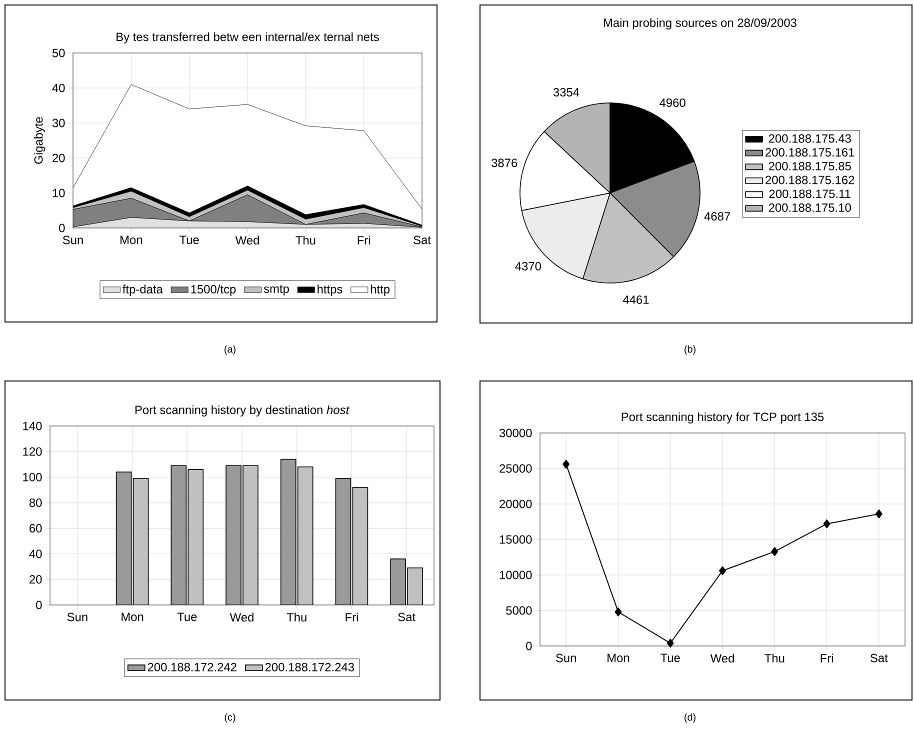 The image size is (914, 735). I want to click on y-tick-label: 5000, so click(519, 610).